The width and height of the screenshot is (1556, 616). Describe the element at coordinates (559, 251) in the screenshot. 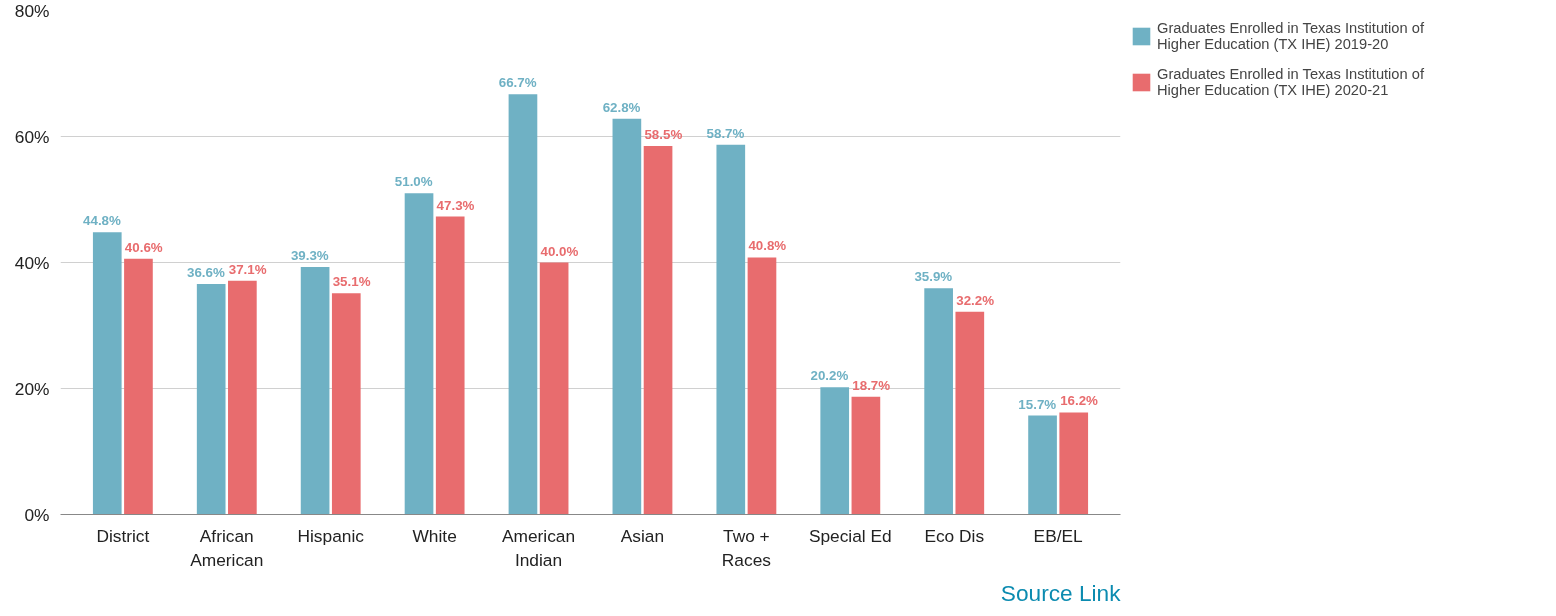

I see `data-label: 40.0%` at that location.